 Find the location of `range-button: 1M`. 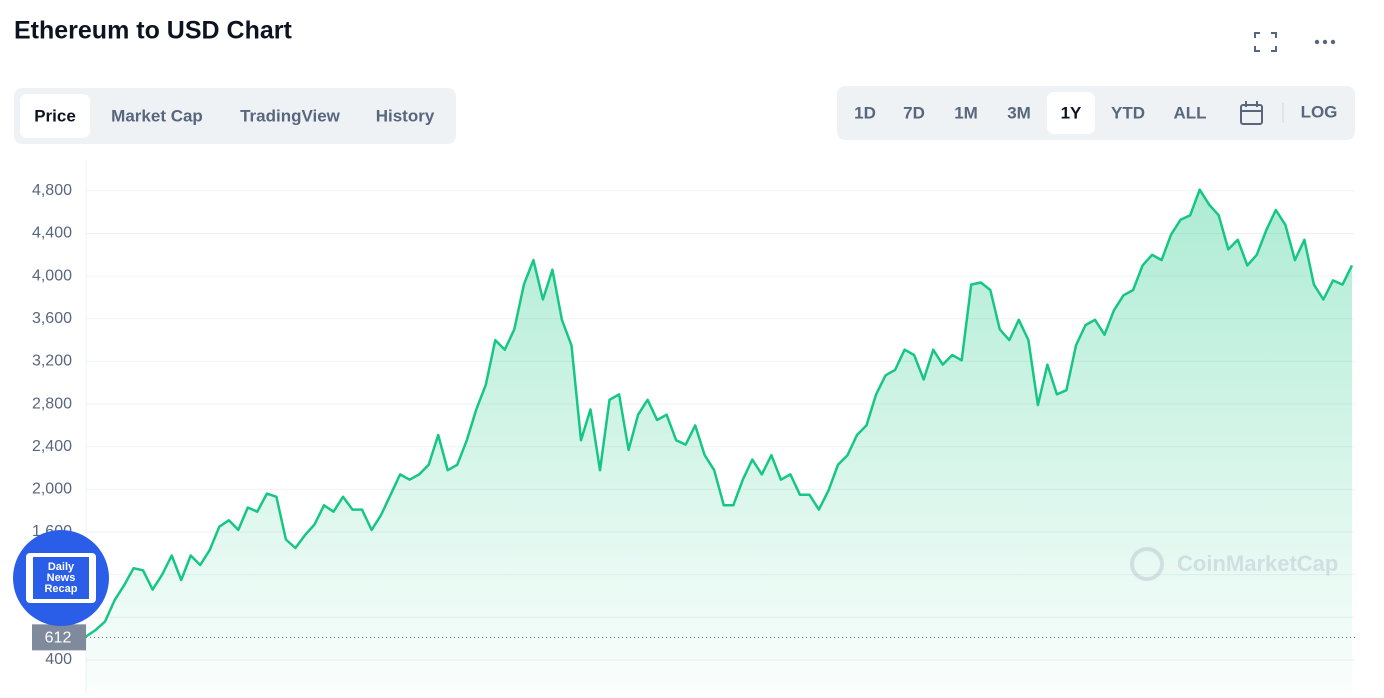

range-button: 1M is located at coordinates (966, 112).